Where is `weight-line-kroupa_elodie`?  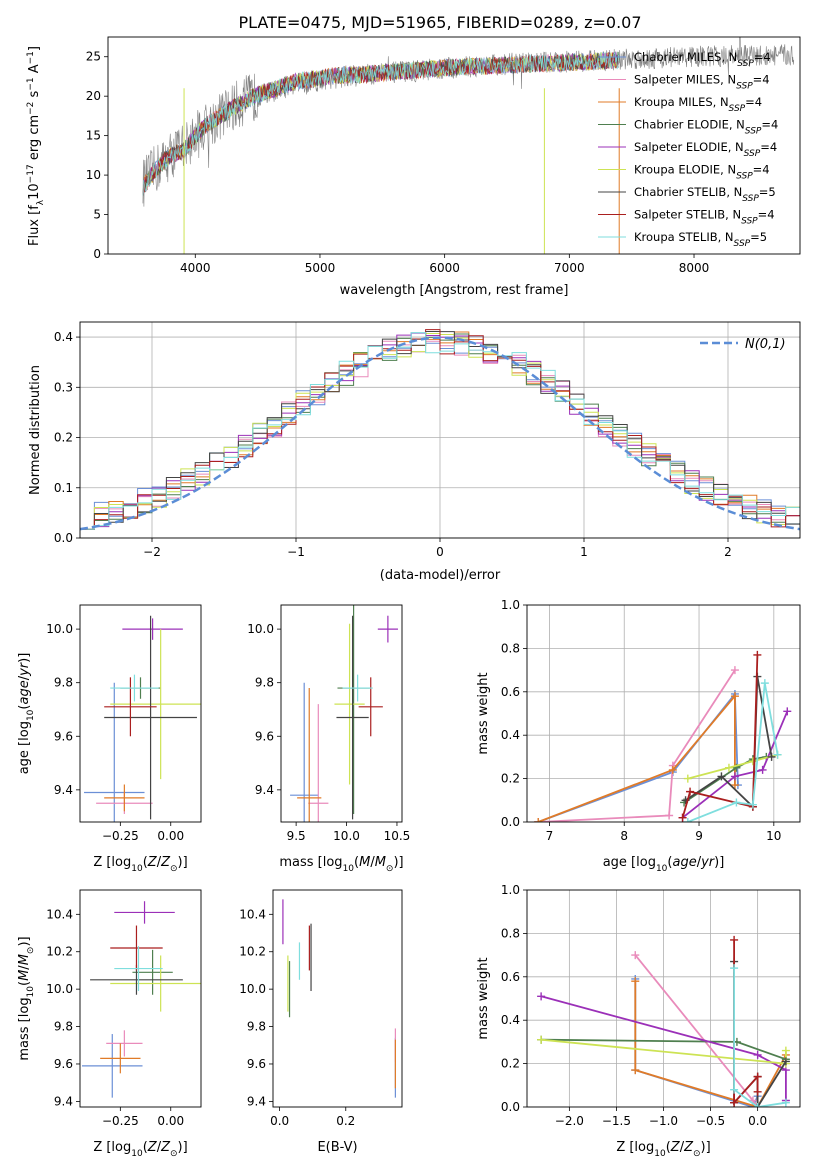 weight-line-kroupa_elodie is located at coordinates (732, 766).